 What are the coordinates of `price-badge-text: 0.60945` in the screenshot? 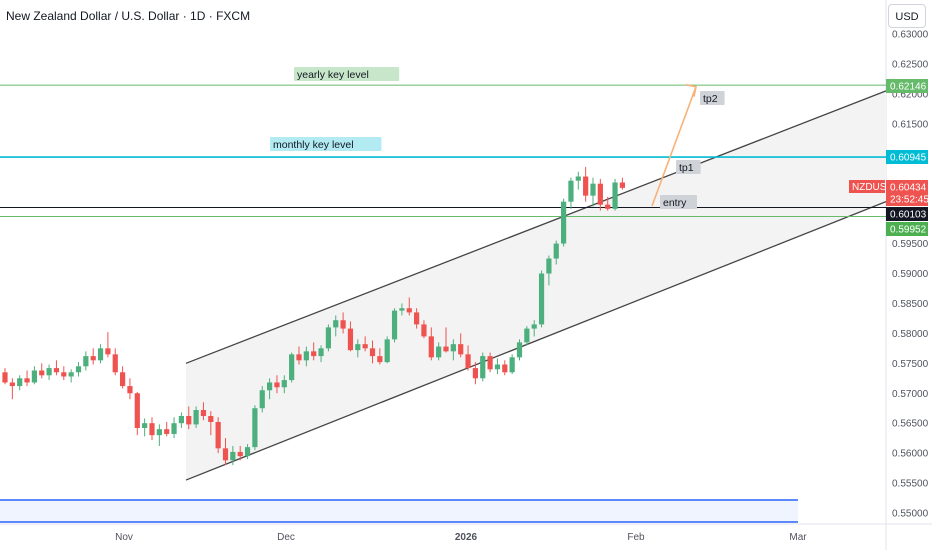 It's located at (908, 158).